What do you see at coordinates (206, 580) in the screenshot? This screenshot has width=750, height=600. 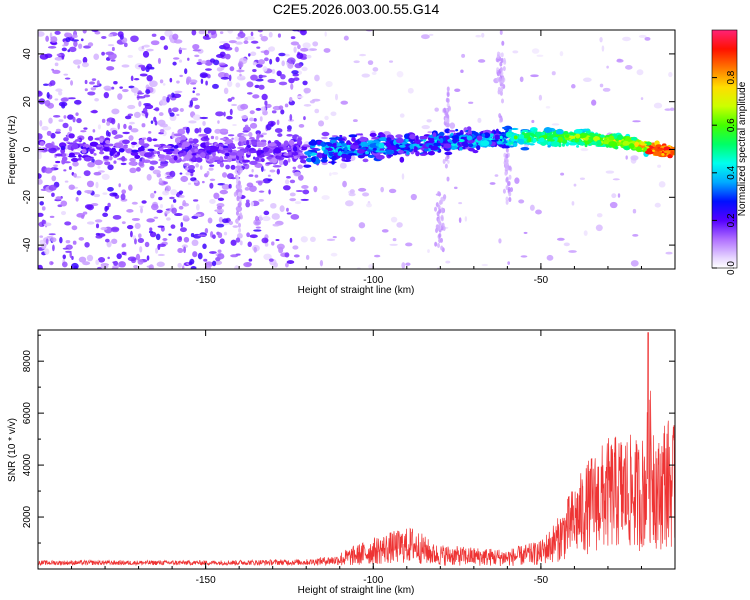 I see `x-tick-label: -150` at bounding box center [206, 580].